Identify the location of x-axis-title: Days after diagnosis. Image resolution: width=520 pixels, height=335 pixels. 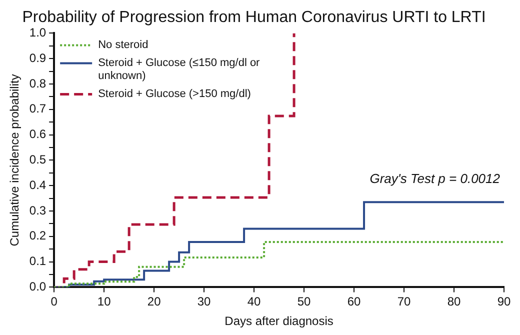
(279, 321).